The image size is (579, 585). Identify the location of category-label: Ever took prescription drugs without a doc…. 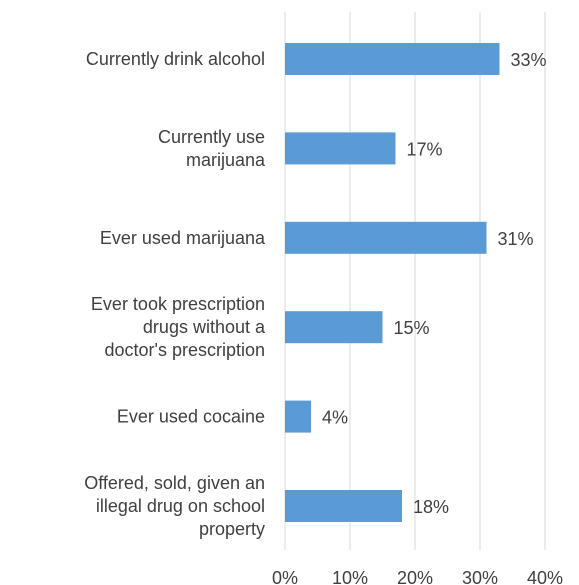
(178, 327).